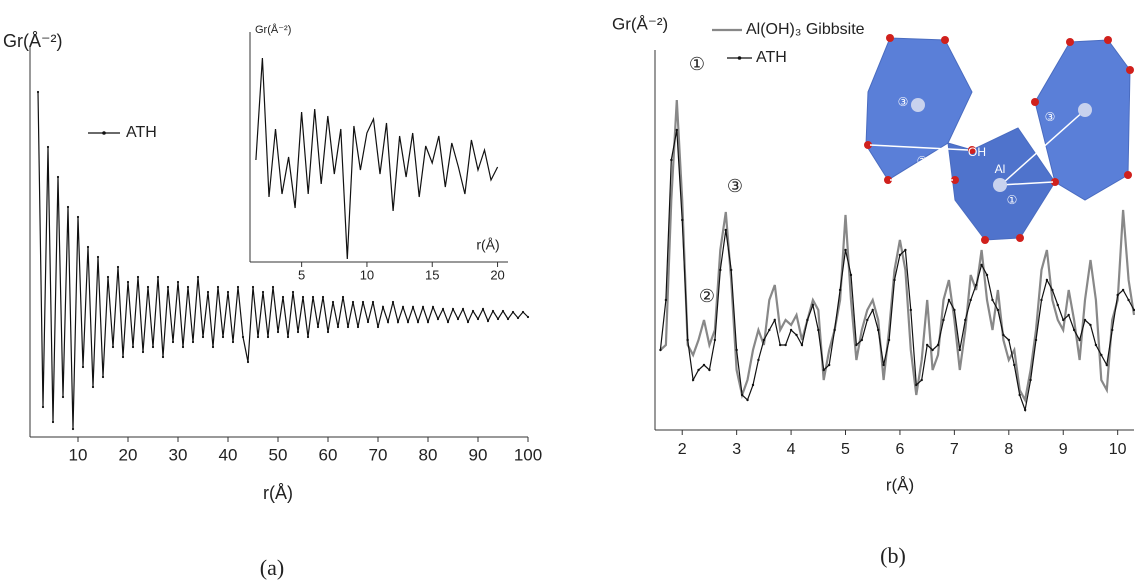 This screenshot has height=584, width=1135. Describe the element at coordinates (1063, 449) in the screenshot. I see `x-tick-label: 9` at that location.